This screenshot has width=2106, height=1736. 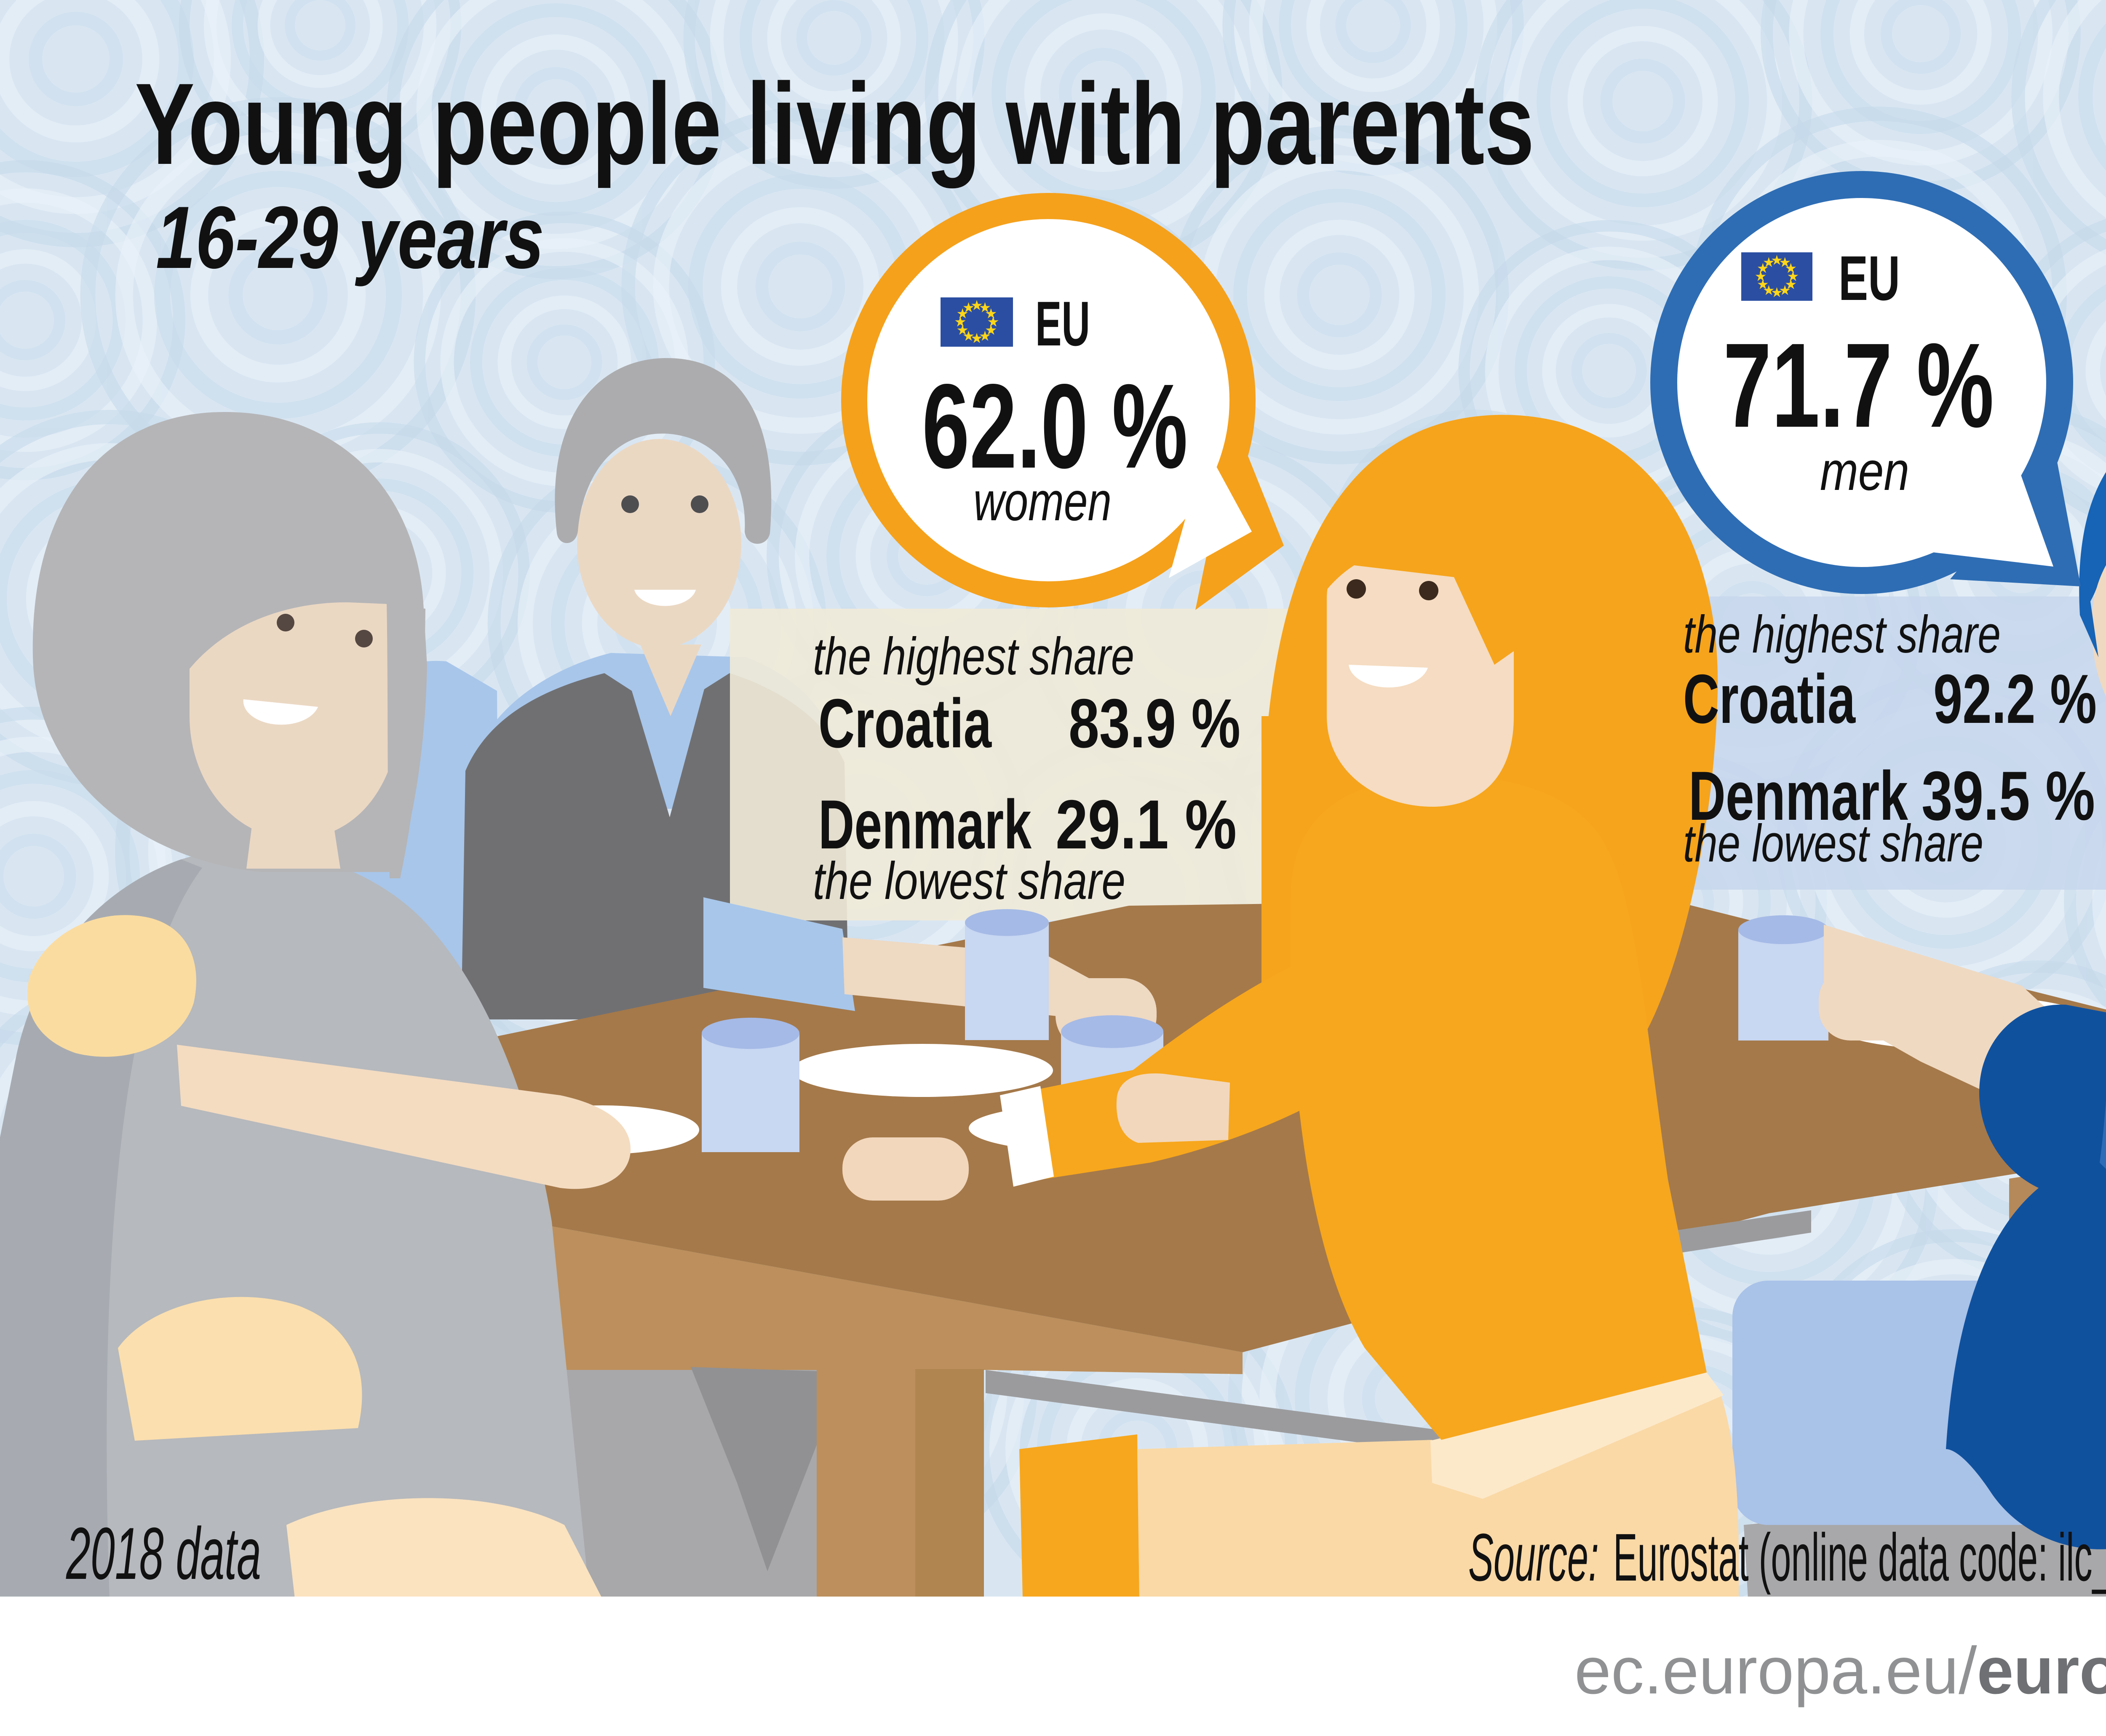 I want to click on svg-text: 39.5 %, so click(x=2008, y=796).